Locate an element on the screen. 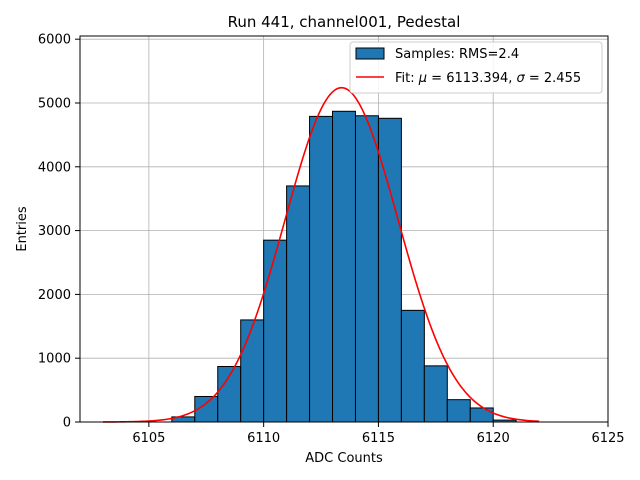 This screenshot has width=640, height=480. y-tick-label: 2000 is located at coordinates (54, 295).